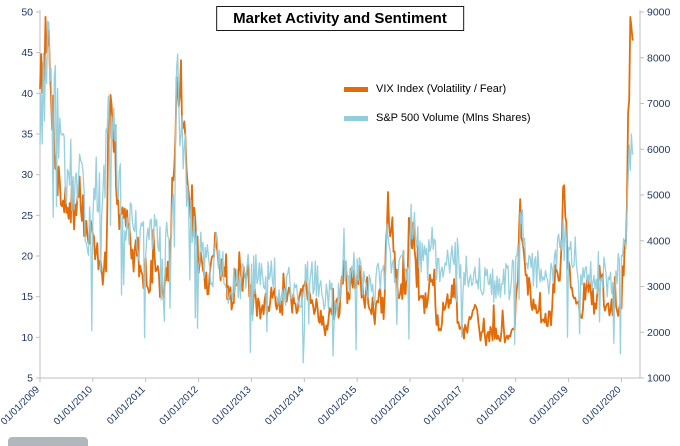 The height and width of the screenshot is (446, 680). I want to click on left-axis-label: 5, so click(30, 379).